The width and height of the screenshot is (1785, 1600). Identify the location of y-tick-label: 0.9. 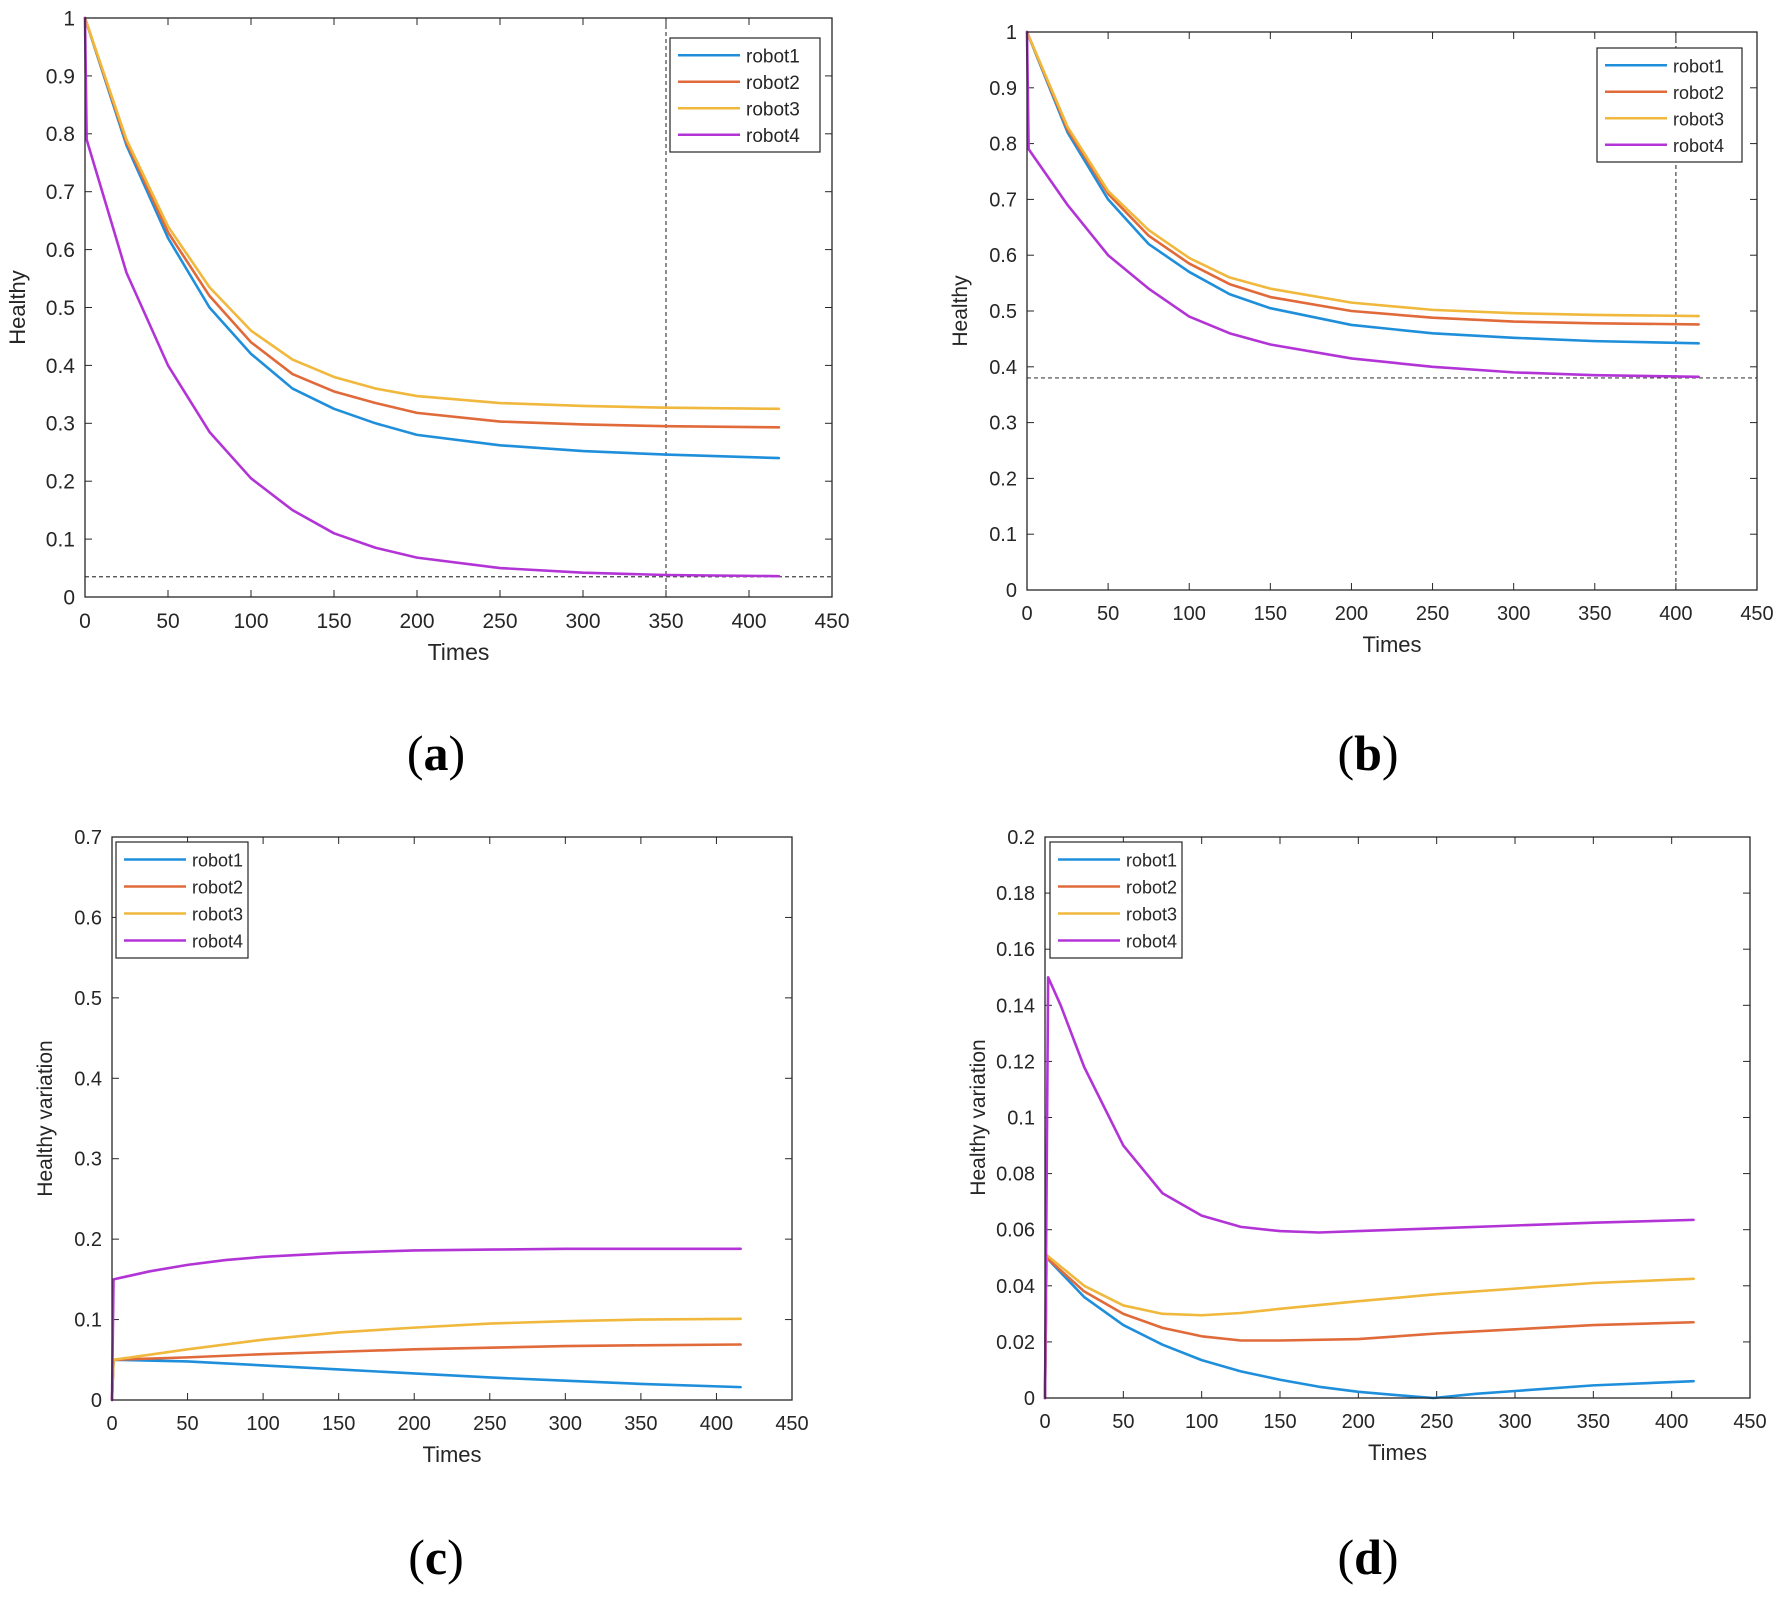
(1003, 89).